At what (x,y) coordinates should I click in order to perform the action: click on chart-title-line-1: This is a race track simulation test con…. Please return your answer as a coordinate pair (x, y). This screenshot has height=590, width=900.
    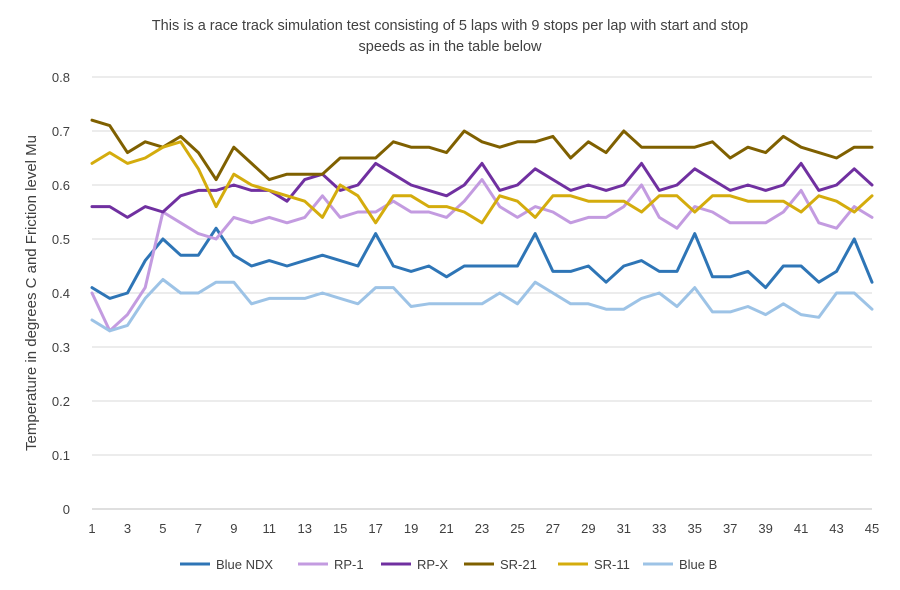
    Looking at the image, I should click on (450, 26).